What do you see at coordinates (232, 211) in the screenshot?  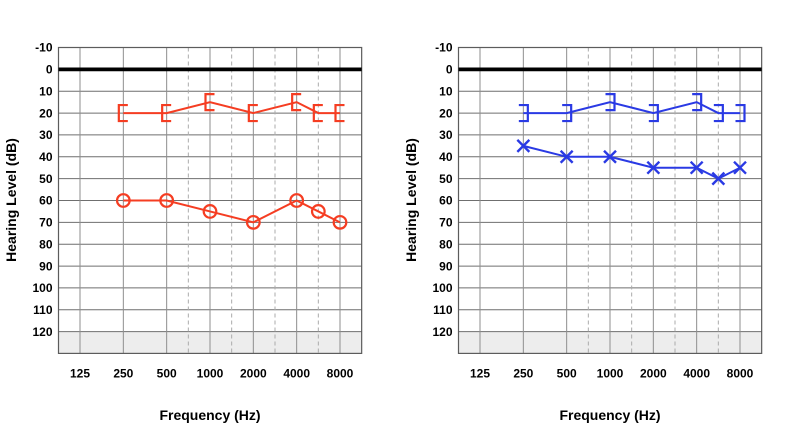 I see `air-conduction-right-ear-line` at bounding box center [232, 211].